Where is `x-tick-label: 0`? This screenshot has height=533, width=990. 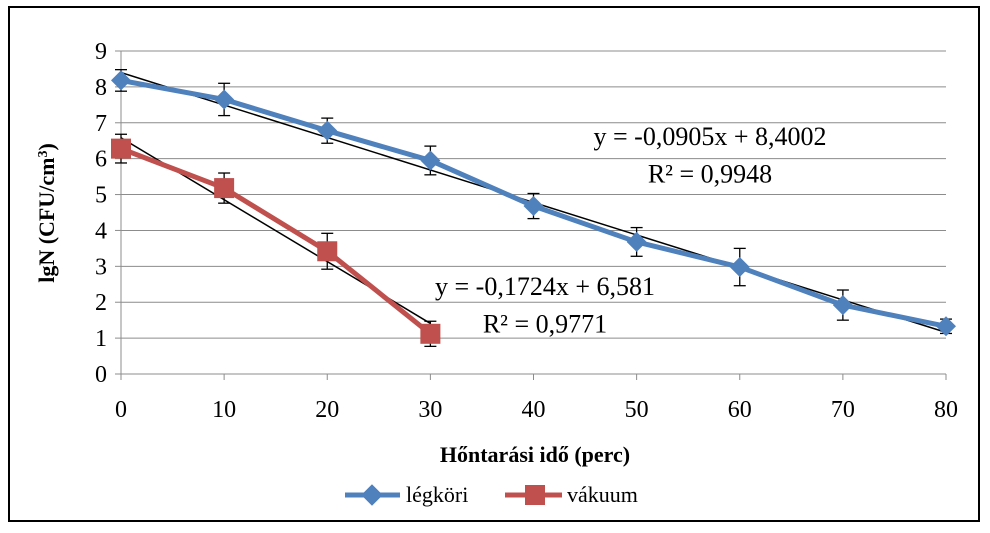 x-tick-label: 0 is located at coordinates (121, 410).